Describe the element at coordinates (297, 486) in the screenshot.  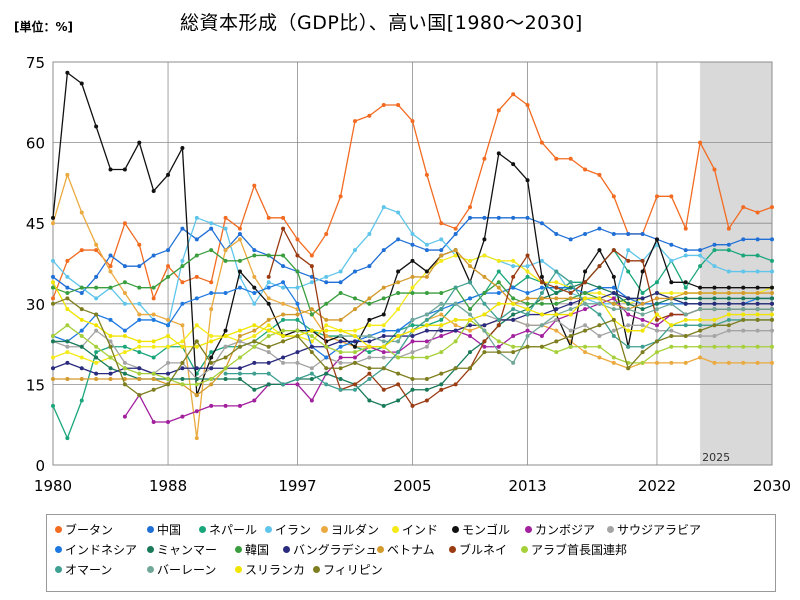
I see `x-tick-label: 1997` at that location.